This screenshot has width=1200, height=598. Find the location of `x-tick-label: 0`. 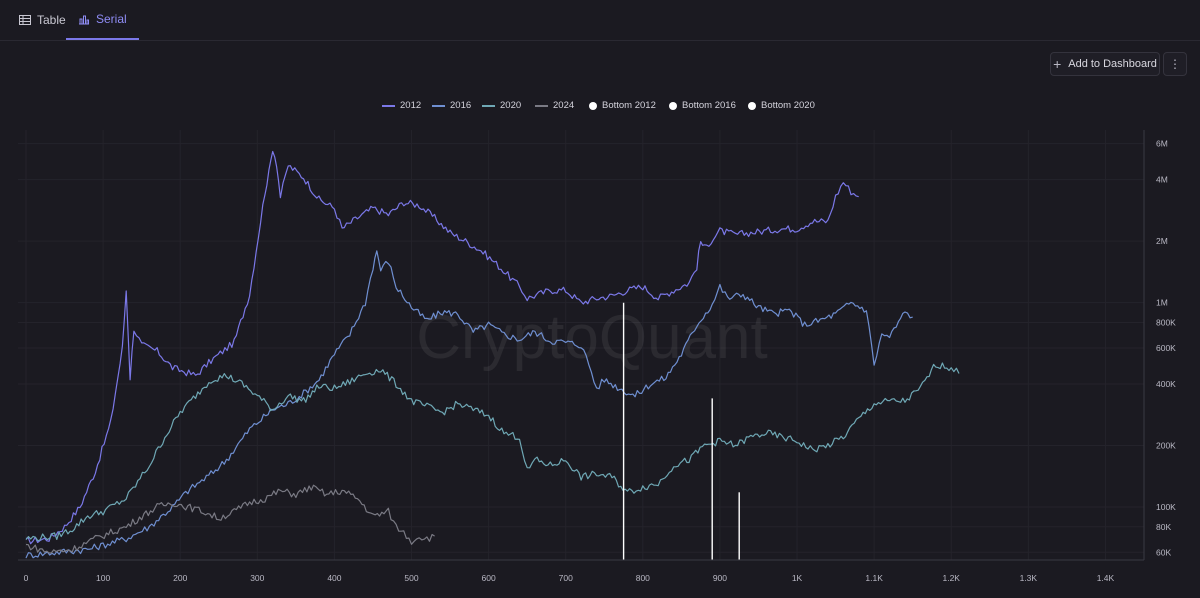

x-tick-label: 0 is located at coordinates (26, 578).